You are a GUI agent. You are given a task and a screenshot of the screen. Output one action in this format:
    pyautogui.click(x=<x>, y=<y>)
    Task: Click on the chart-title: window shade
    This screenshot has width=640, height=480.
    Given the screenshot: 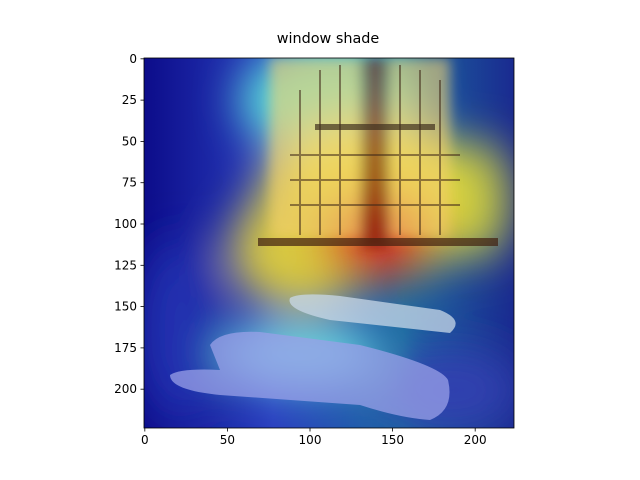 What is the action you would take?
    pyautogui.click(x=328, y=39)
    